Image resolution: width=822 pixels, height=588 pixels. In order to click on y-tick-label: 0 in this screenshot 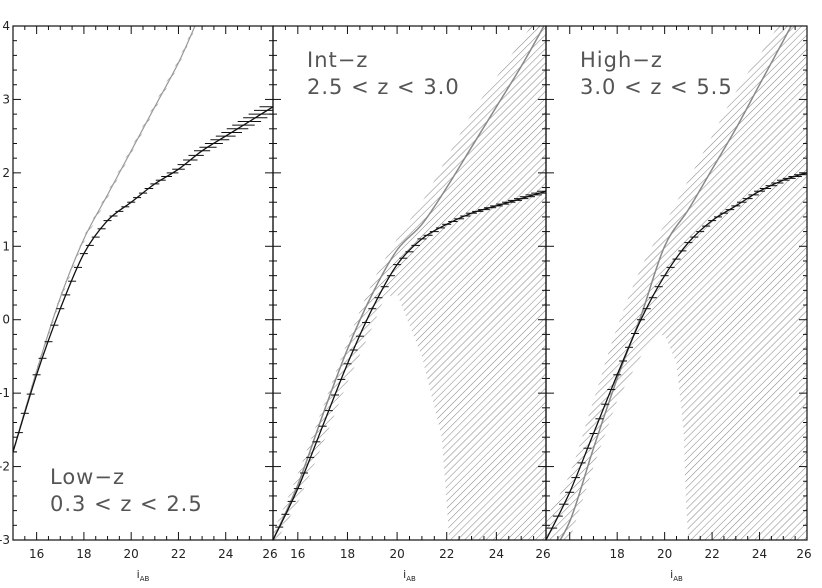, I will do `click(6, 320)`.